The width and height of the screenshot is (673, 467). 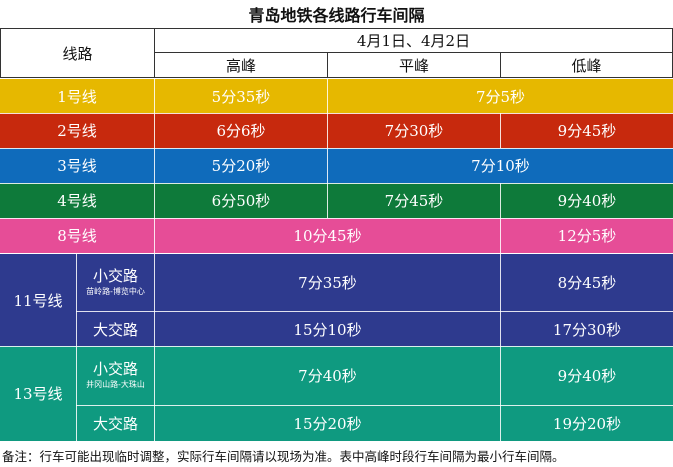 What do you see at coordinates (77, 96) in the screenshot?
I see `line1-name: 1号线` at bounding box center [77, 96].